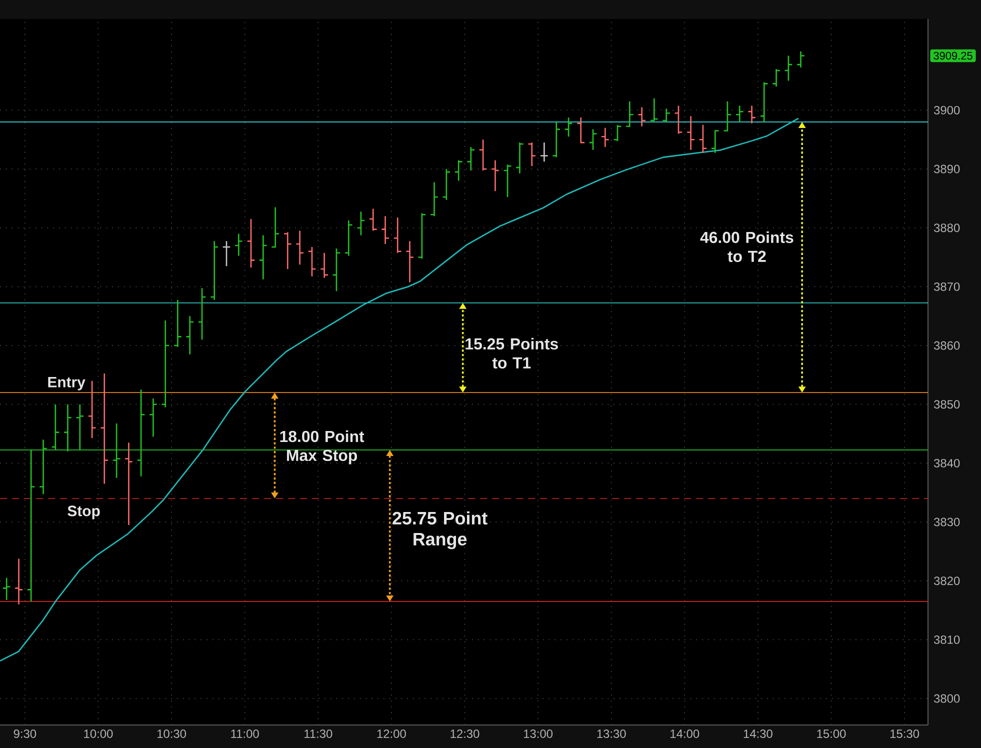  What do you see at coordinates (947, 581) in the screenshot?
I see `y-tick-label: 3820` at bounding box center [947, 581].